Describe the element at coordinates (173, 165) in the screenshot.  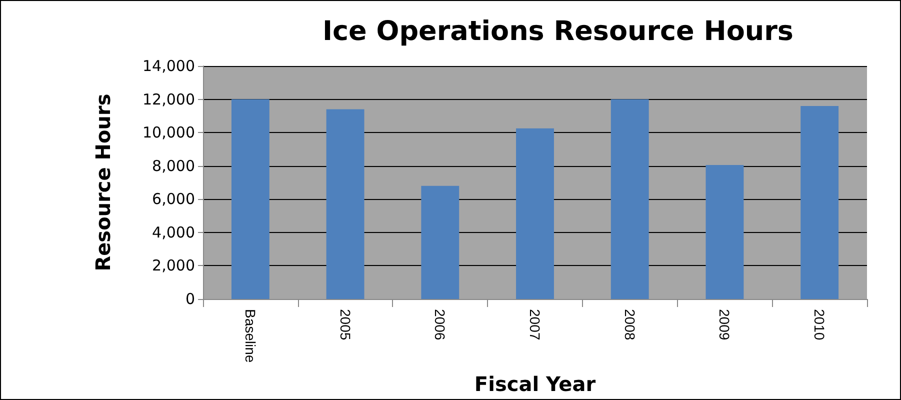
I see `y-tick-label: 8,000` at that location.